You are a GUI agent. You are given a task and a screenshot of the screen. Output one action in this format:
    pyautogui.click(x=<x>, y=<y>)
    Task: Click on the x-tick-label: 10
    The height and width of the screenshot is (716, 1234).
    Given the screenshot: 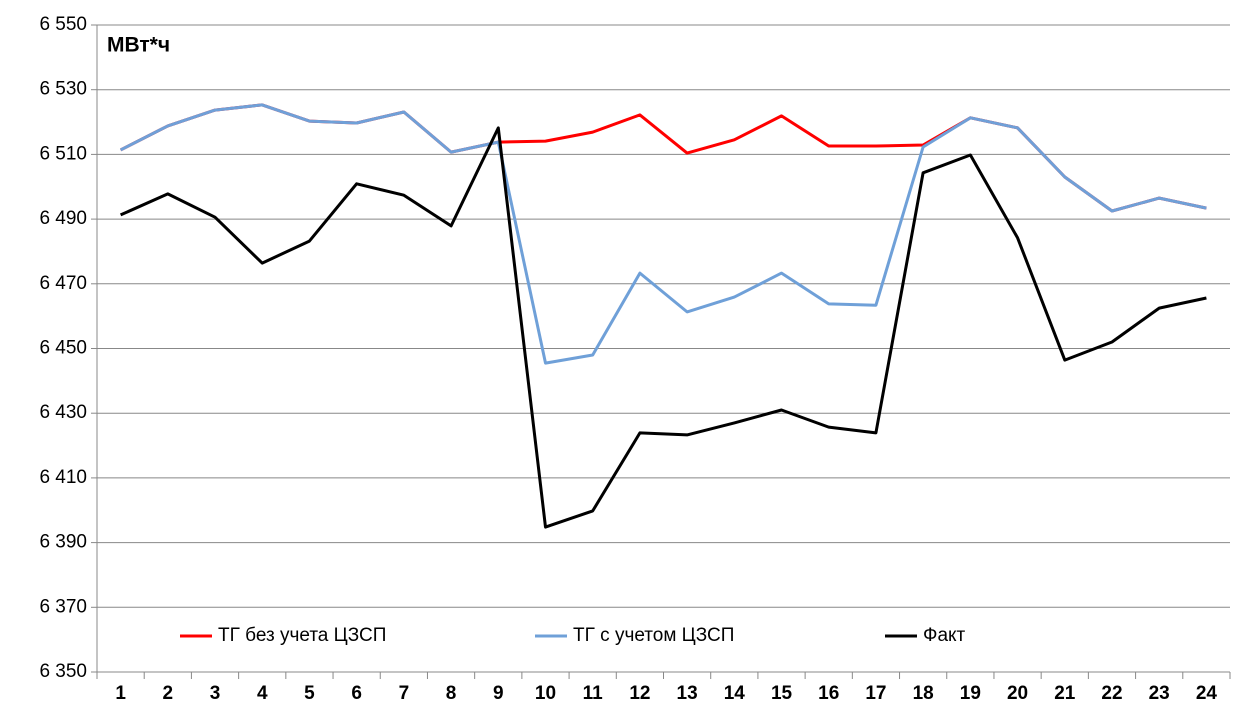 What is the action you would take?
    pyautogui.click(x=545, y=693)
    